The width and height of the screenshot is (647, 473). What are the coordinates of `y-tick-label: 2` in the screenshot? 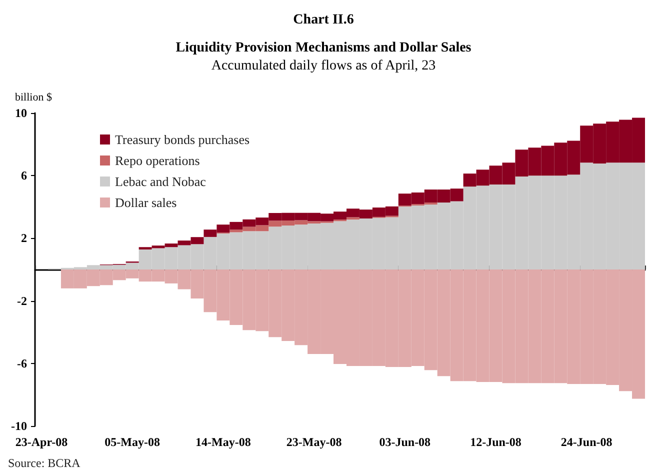 It's located at (24, 238).